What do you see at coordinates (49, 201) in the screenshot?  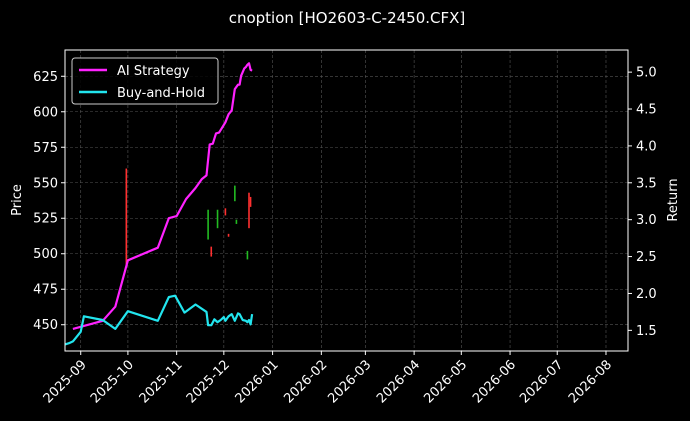 I see `y-axis-left: 450 475 500 525 550 575 600 625` at bounding box center [49, 201].